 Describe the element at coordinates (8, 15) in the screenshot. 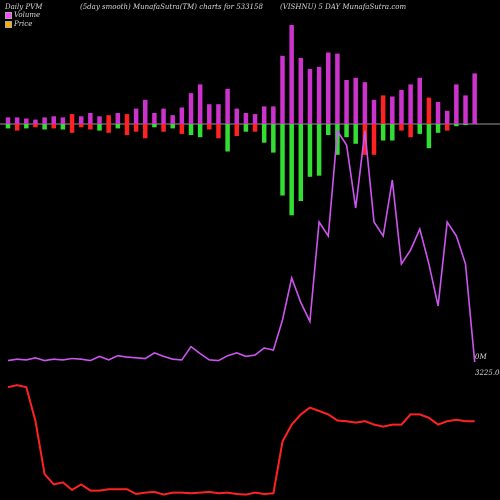

I see `legend-volume-swatch` at that location.